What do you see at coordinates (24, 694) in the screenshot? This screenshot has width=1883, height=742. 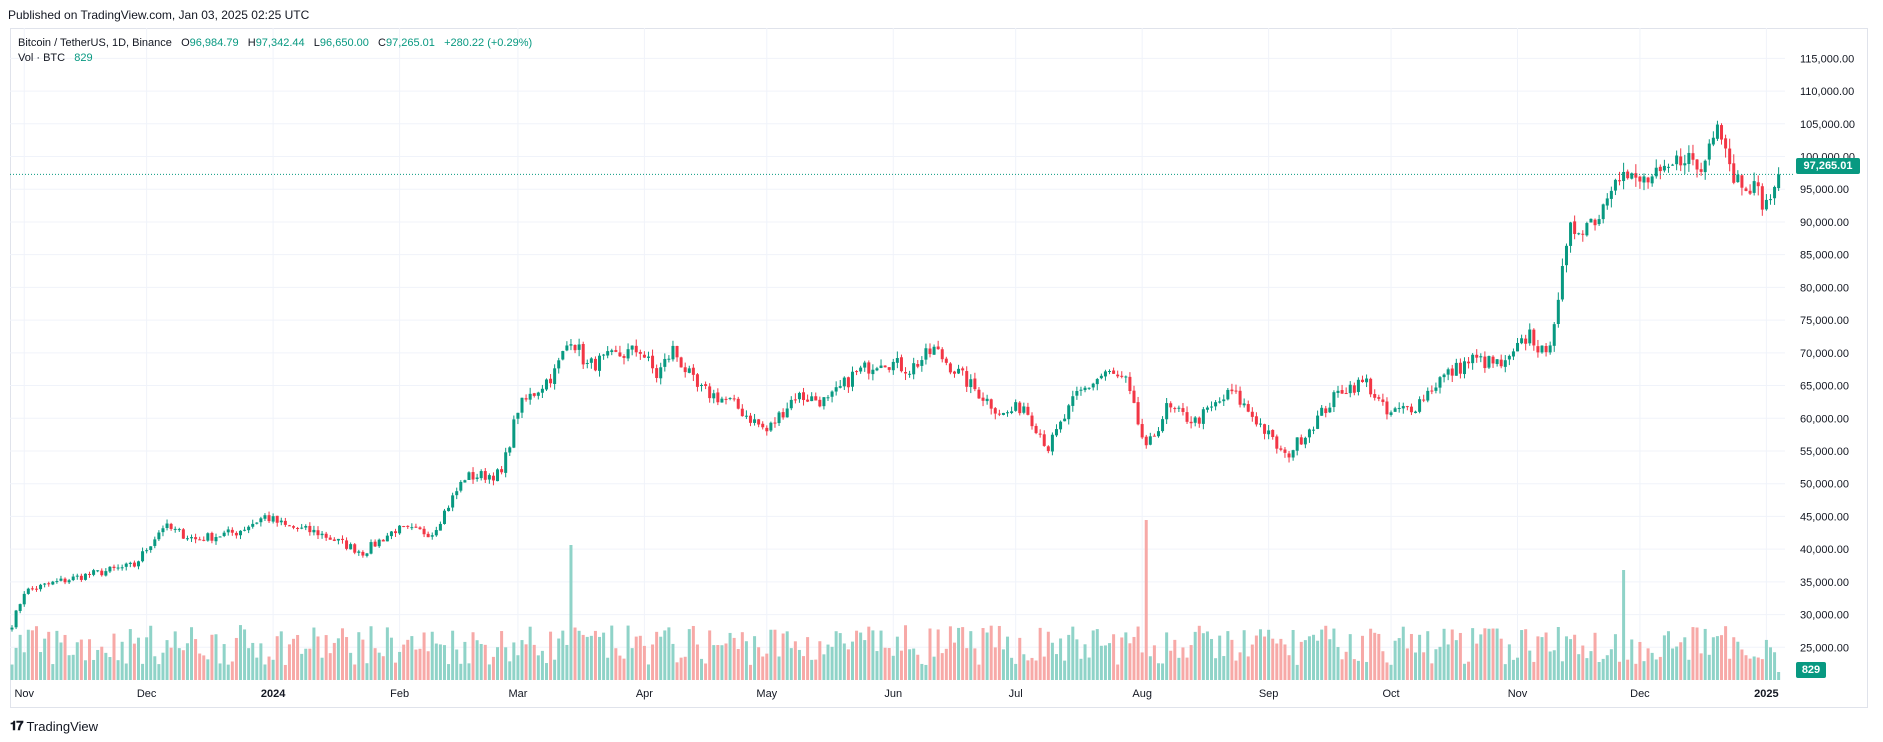 I see `x-tick-label: Nov` at bounding box center [24, 694].